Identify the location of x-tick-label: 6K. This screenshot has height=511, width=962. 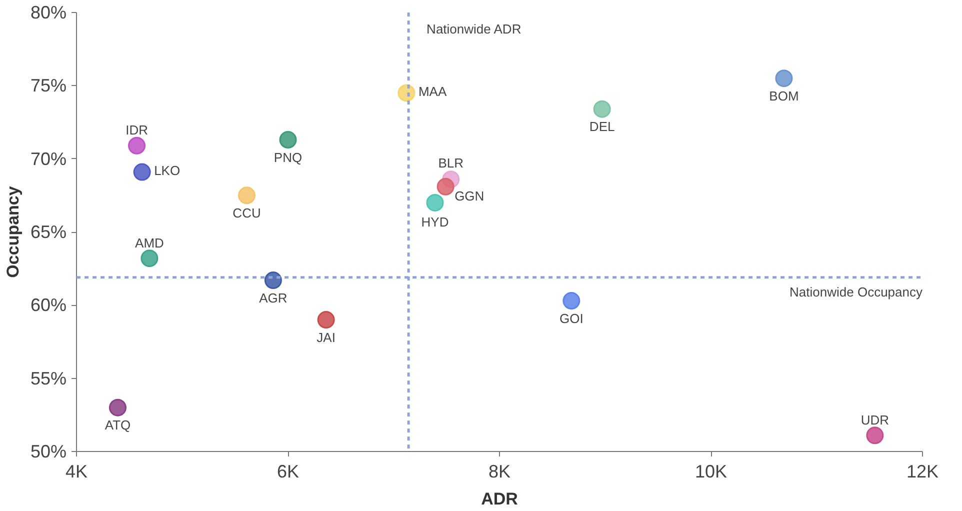
(288, 472).